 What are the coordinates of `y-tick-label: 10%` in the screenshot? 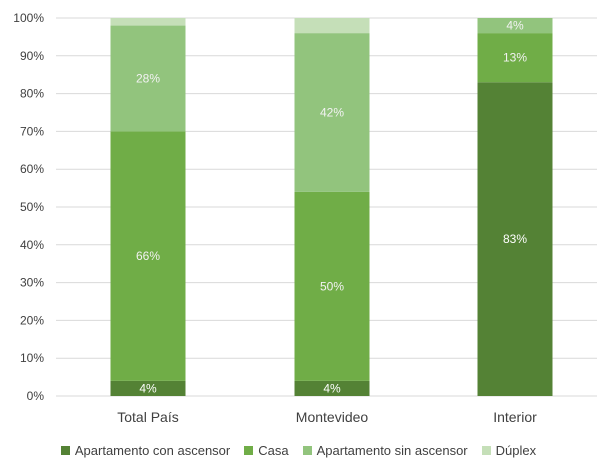 It's located at (32, 358).